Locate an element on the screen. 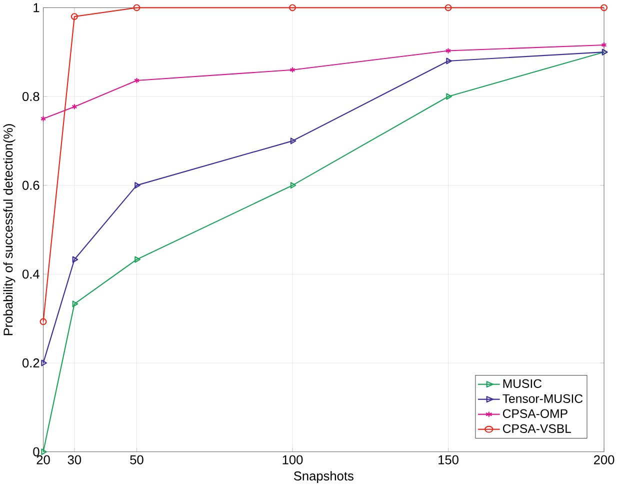 The height and width of the screenshot is (486, 618). y-tick-label: 0.6 is located at coordinates (31, 185).